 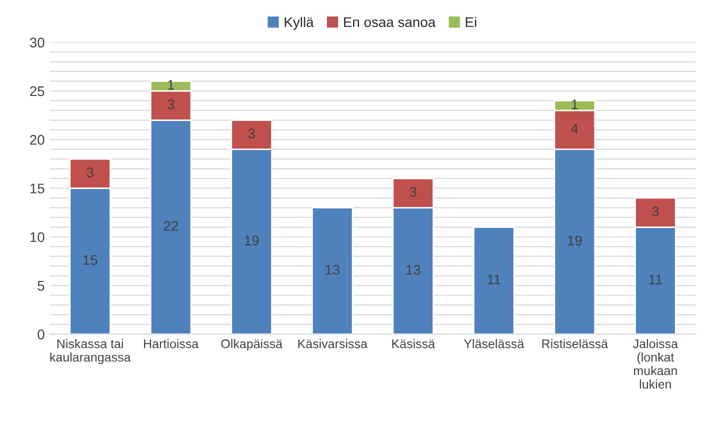 I want to click on data-label: 4, so click(x=574, y=129).